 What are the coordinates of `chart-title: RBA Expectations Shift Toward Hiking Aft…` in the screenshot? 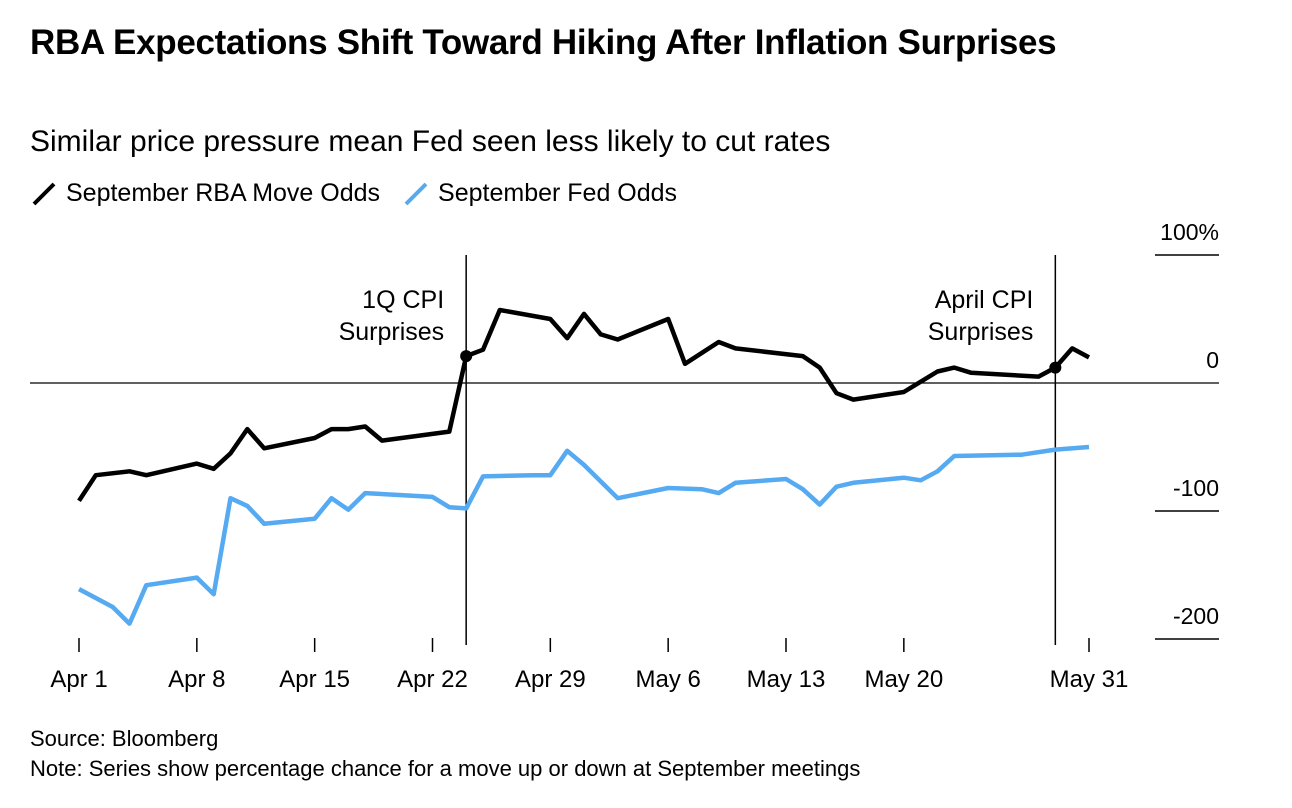 It's located at (543, 42).